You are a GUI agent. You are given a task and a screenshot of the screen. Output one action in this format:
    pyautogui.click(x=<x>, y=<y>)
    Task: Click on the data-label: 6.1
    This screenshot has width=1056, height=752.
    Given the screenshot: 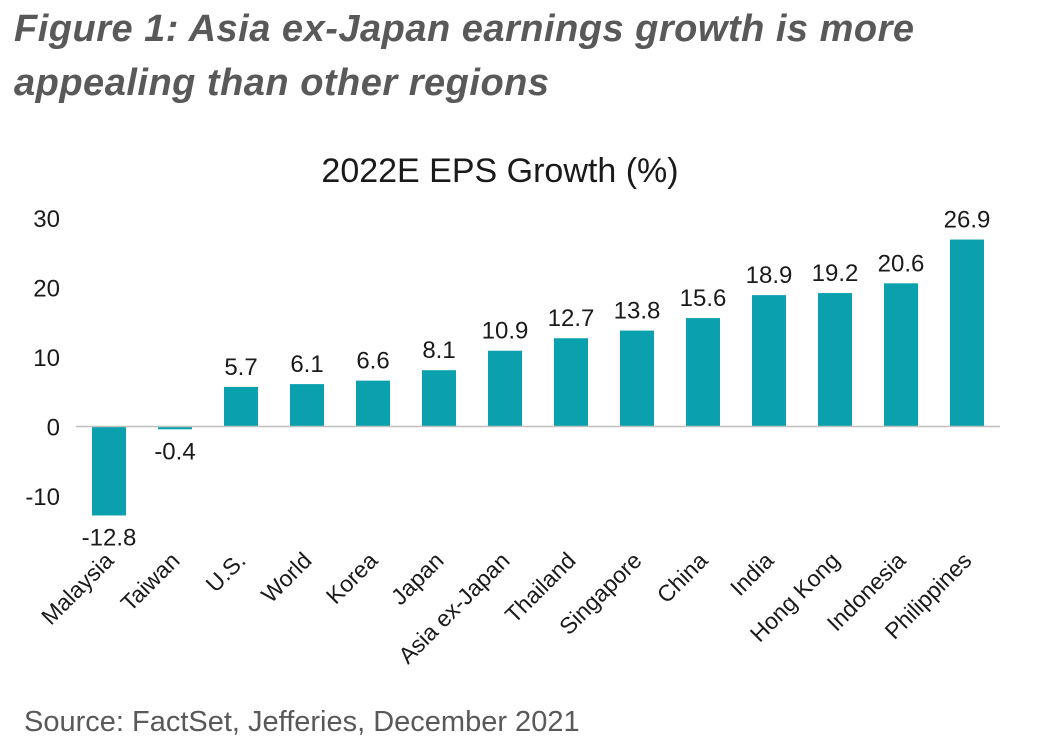 What is the action you would take?
    pyautogui.click(x=306, y=364)
    